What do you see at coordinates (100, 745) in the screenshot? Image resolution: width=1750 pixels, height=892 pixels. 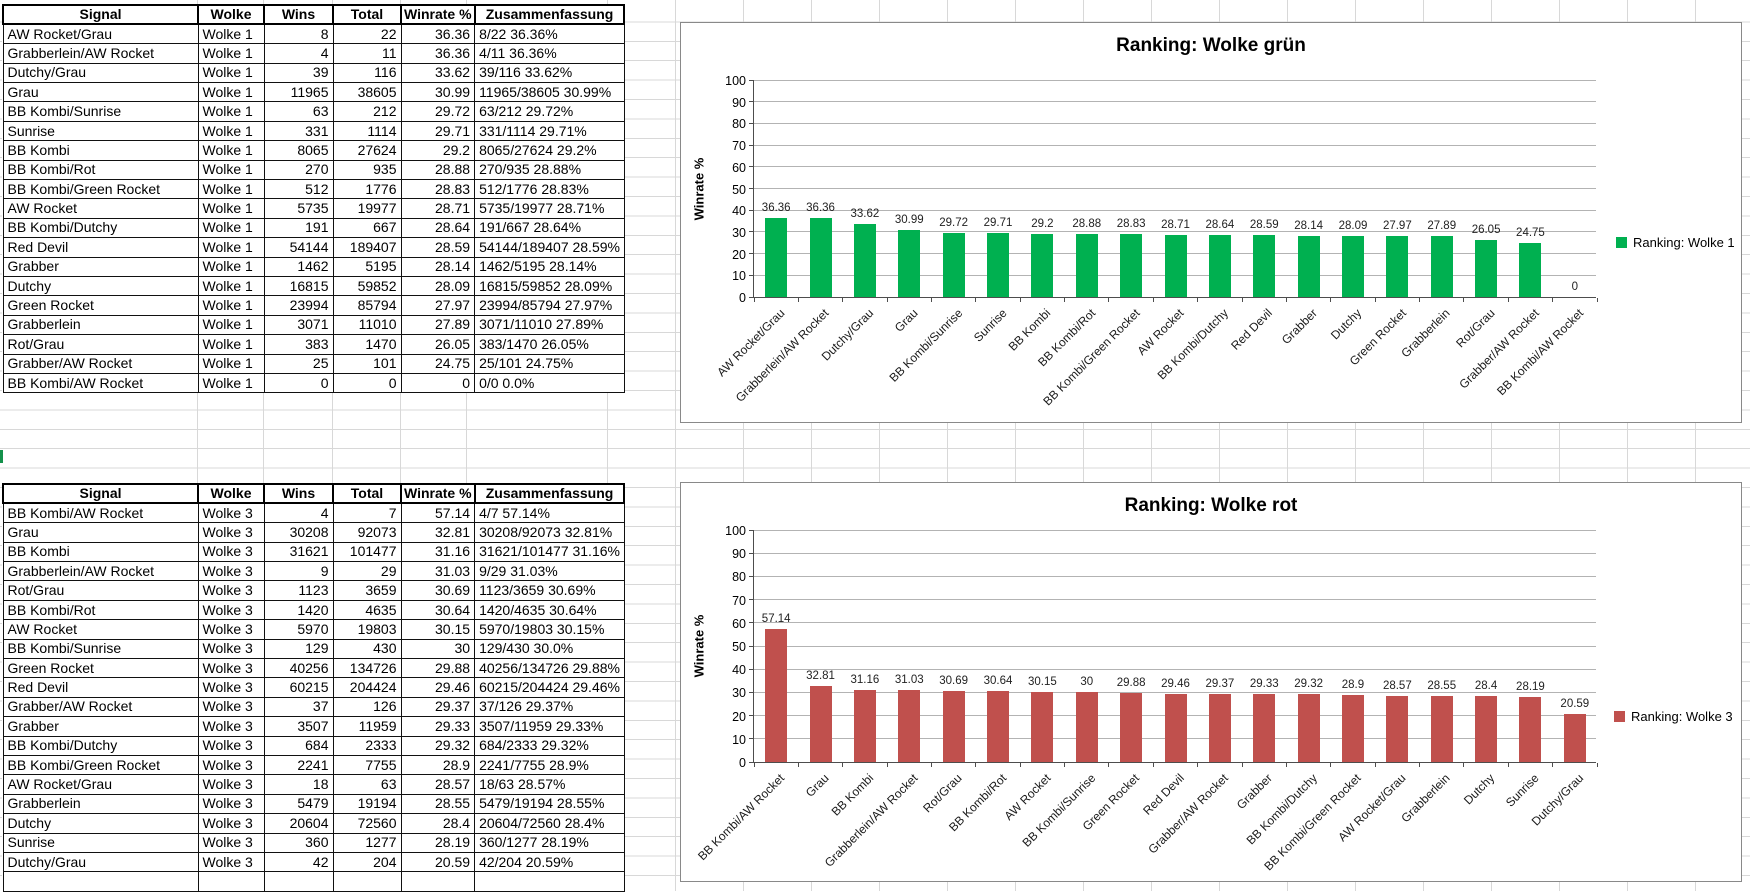 I see `cell: BB Kombi/Dutchy` at bounding box center [100, 745].